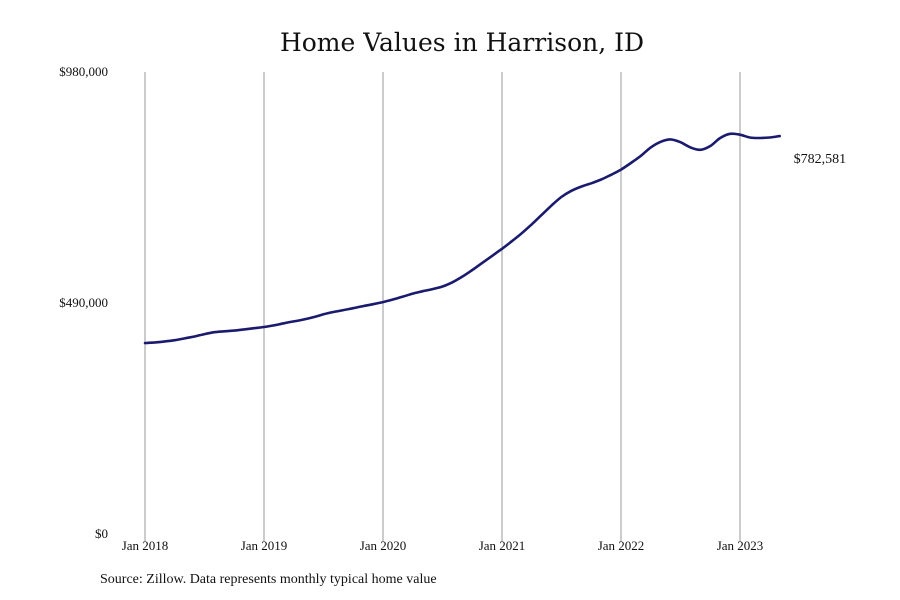 The height and width of the screenshot is (600, 900). I want to click on x-tick-label: Jan 2022, so click(621, 545).